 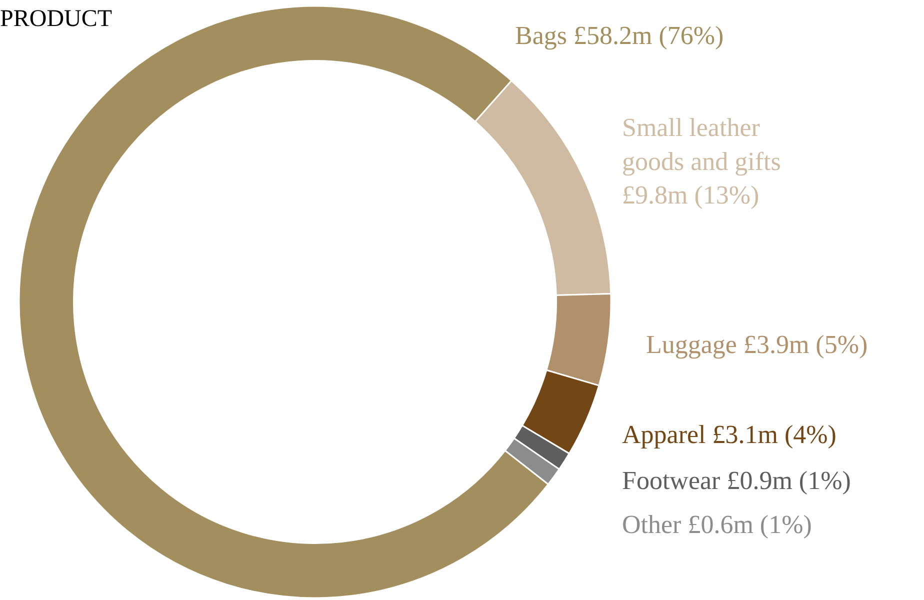 I want to click on data-label: £9.8m (13%), so click(x=691, y=195).